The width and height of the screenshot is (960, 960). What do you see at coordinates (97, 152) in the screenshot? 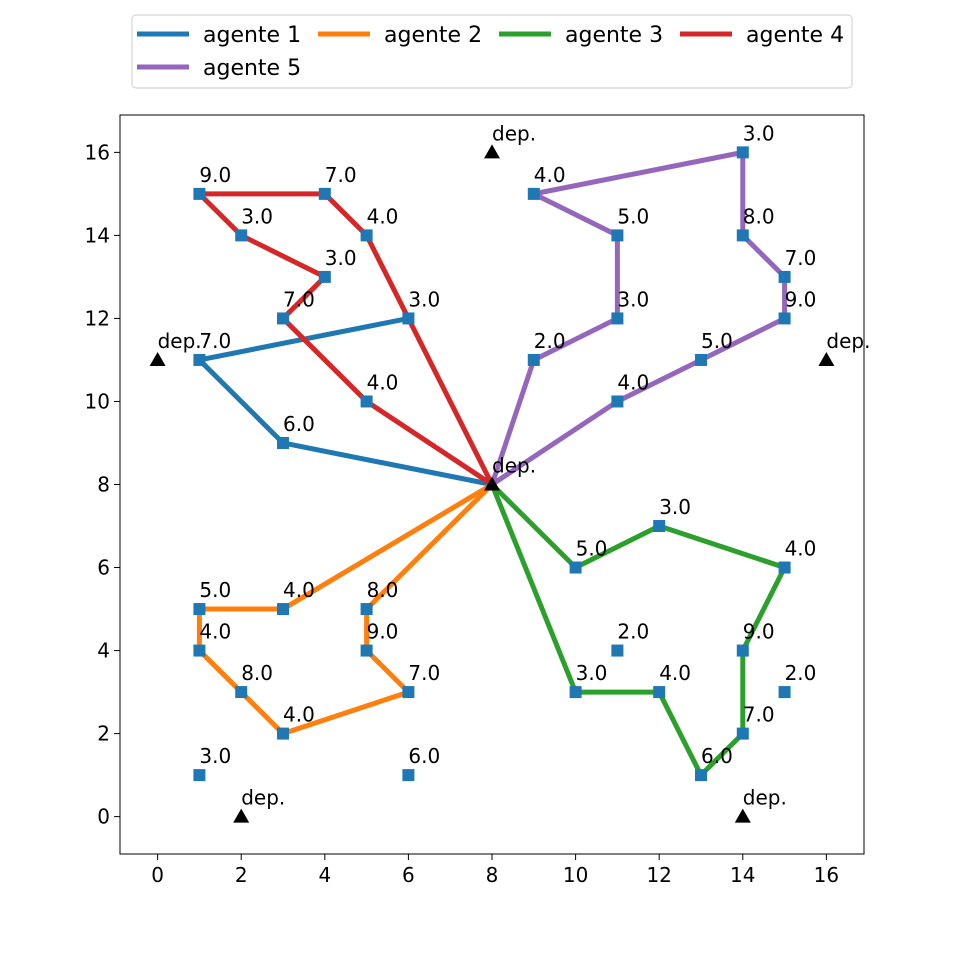
I see `y-tick-label: 16` at bounding box center [97, 152].